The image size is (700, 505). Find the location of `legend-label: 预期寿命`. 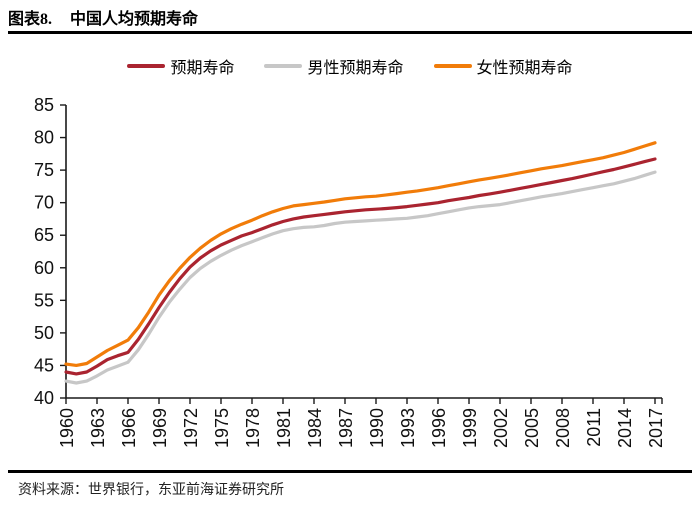

legend-label: 预期寿命 is located at coordinates (202, 68).